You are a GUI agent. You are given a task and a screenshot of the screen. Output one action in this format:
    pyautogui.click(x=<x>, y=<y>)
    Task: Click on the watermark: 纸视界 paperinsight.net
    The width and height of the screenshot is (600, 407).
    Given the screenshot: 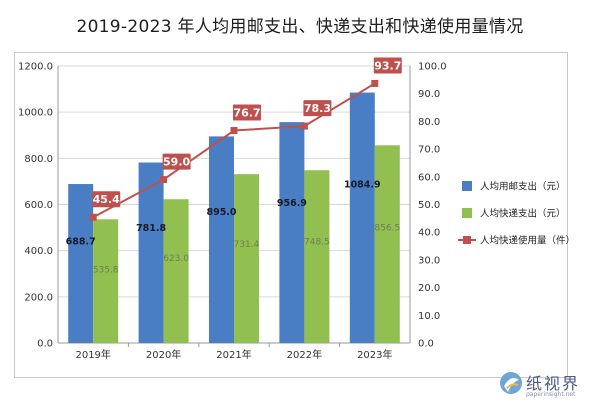 What is the action you would take?
    pyautogui.click(x=546, y=386)
    